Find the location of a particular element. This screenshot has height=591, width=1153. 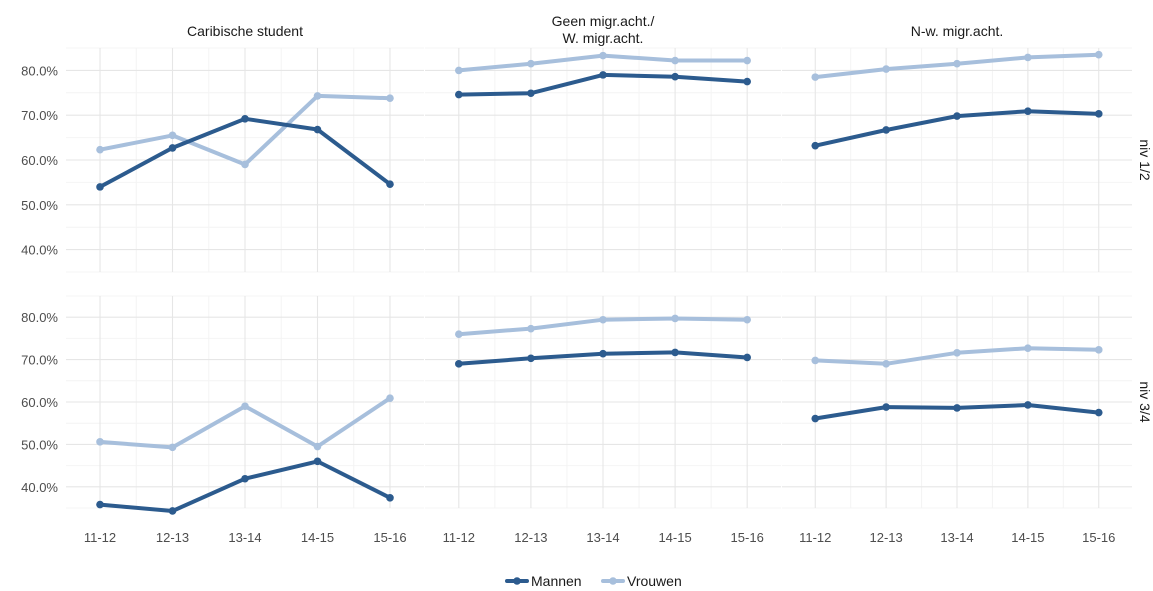

legend-item-mannen: Mannen is located at coordinates (543, 581).